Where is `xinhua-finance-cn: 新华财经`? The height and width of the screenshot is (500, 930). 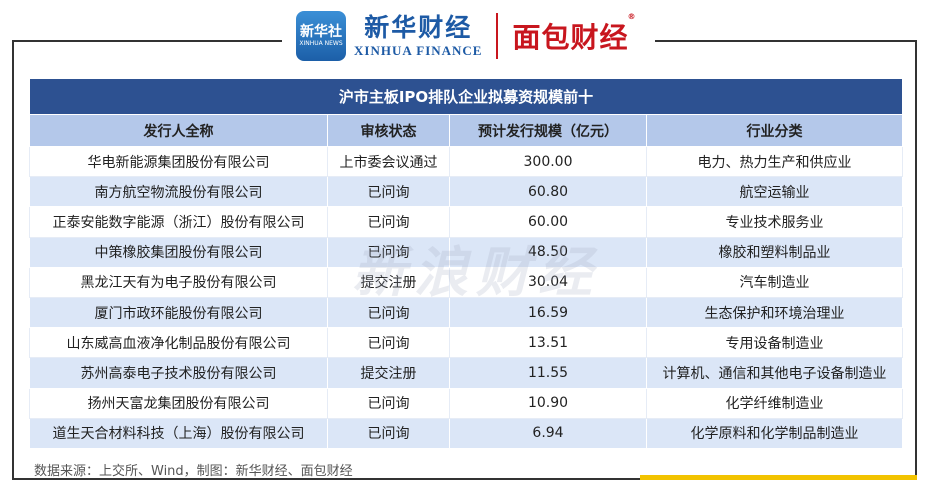 xinhua-finance-cn: 新华财经 is located at coordinates (418, 27).